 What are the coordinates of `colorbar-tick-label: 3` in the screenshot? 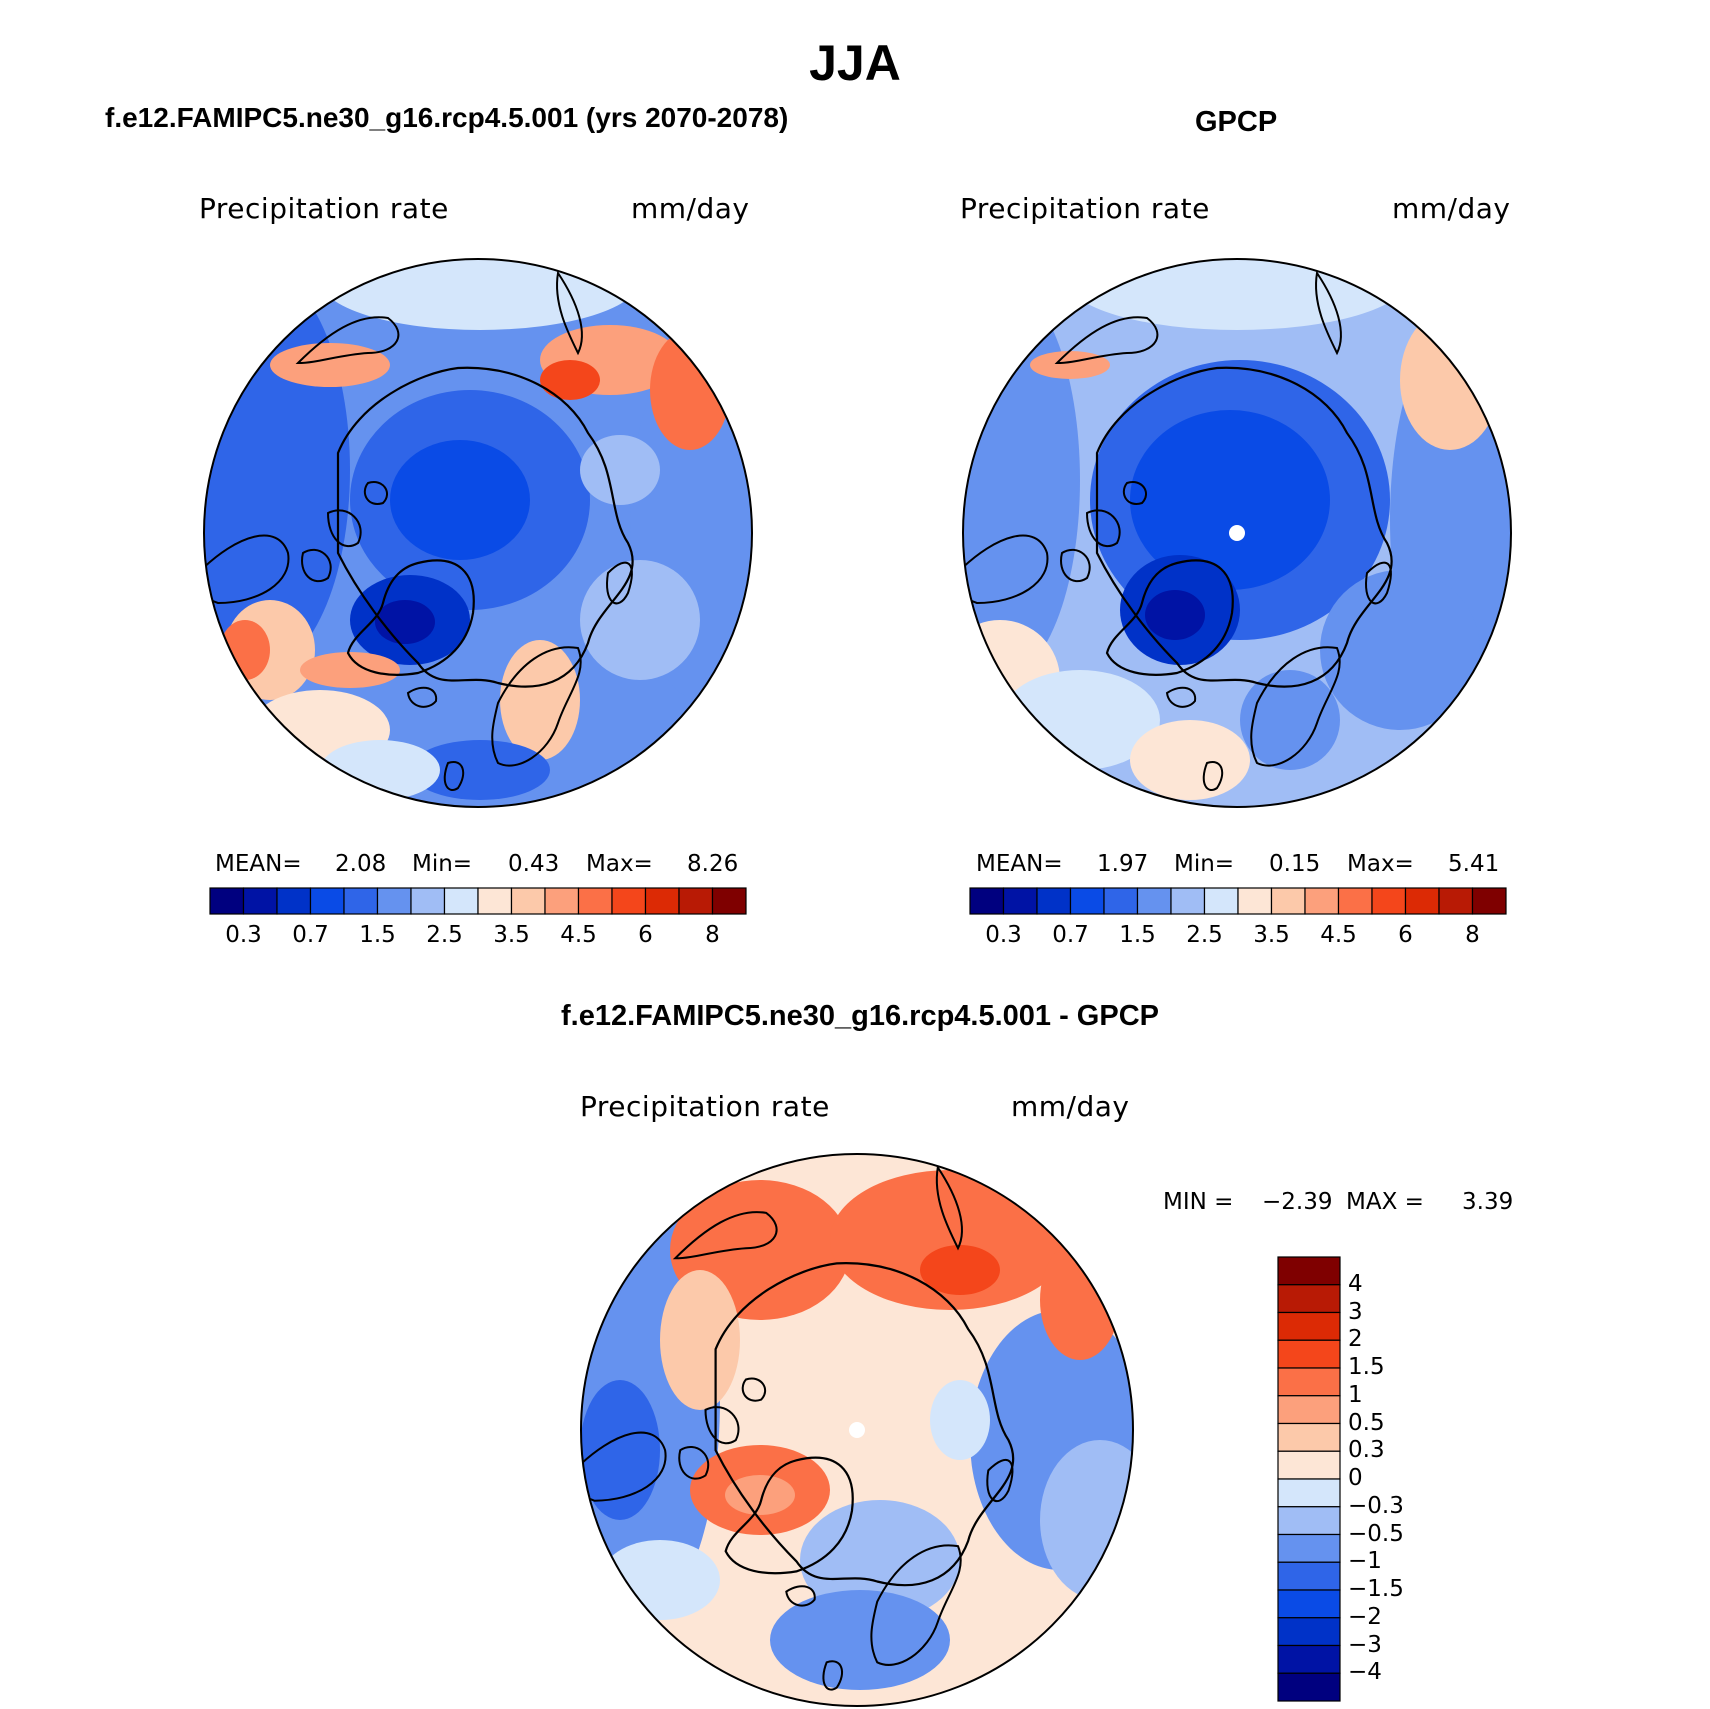 It's located at (1355, 1311).